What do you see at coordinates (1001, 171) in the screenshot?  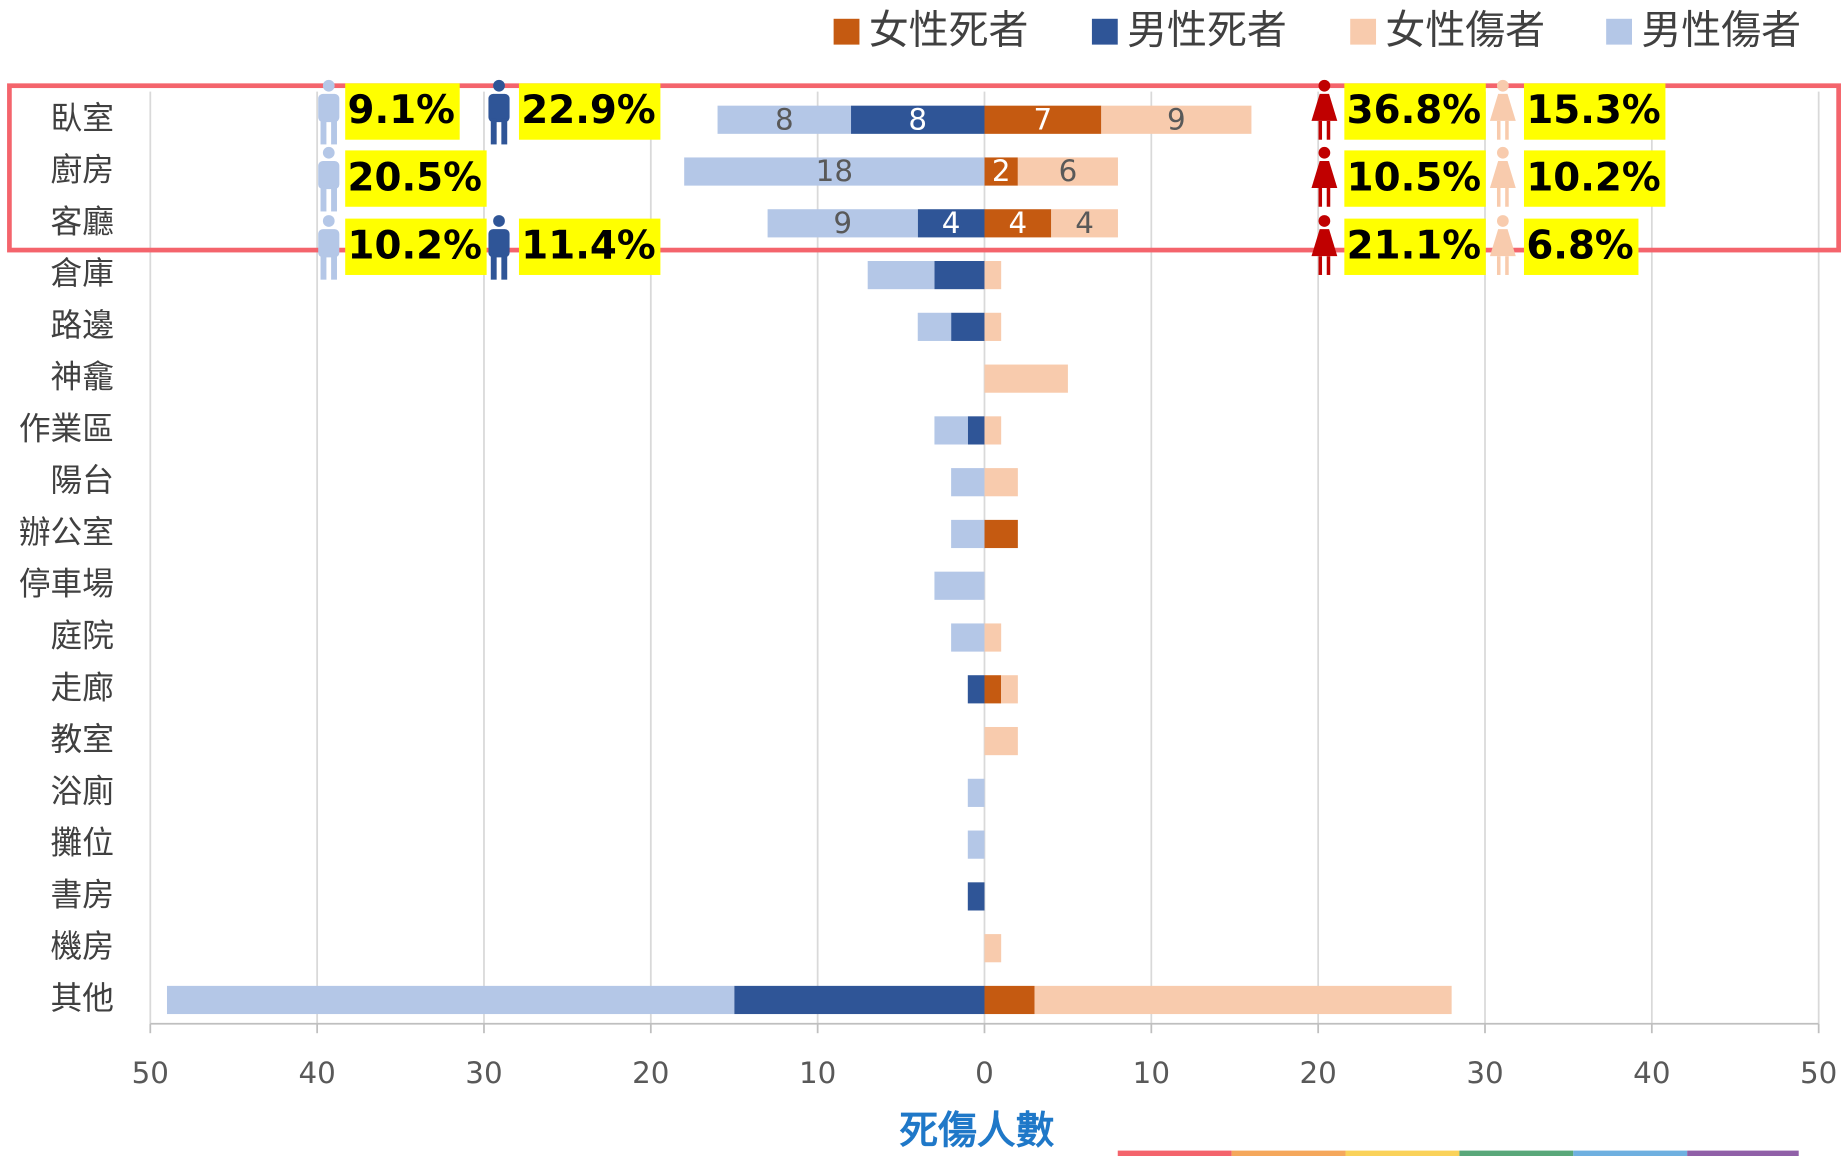 I see `data-label: 2` at bounding box center [1001, 171].